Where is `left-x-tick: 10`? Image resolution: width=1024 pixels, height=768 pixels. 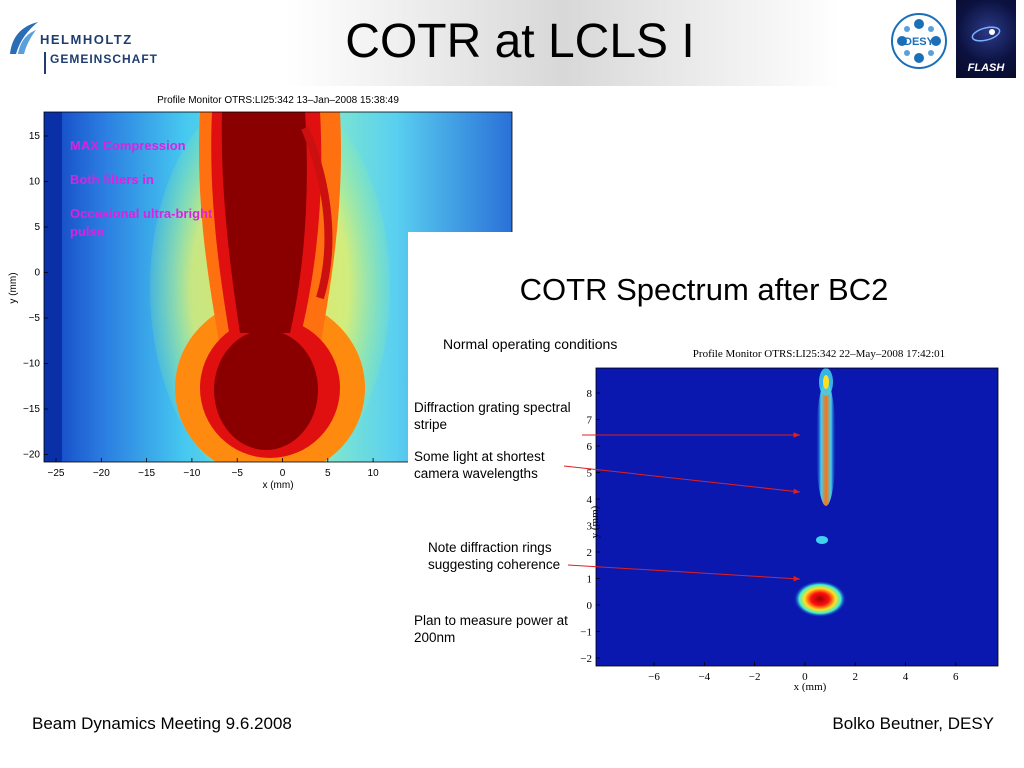 left-x-tick: 10 is located at coordinates (374, 473).